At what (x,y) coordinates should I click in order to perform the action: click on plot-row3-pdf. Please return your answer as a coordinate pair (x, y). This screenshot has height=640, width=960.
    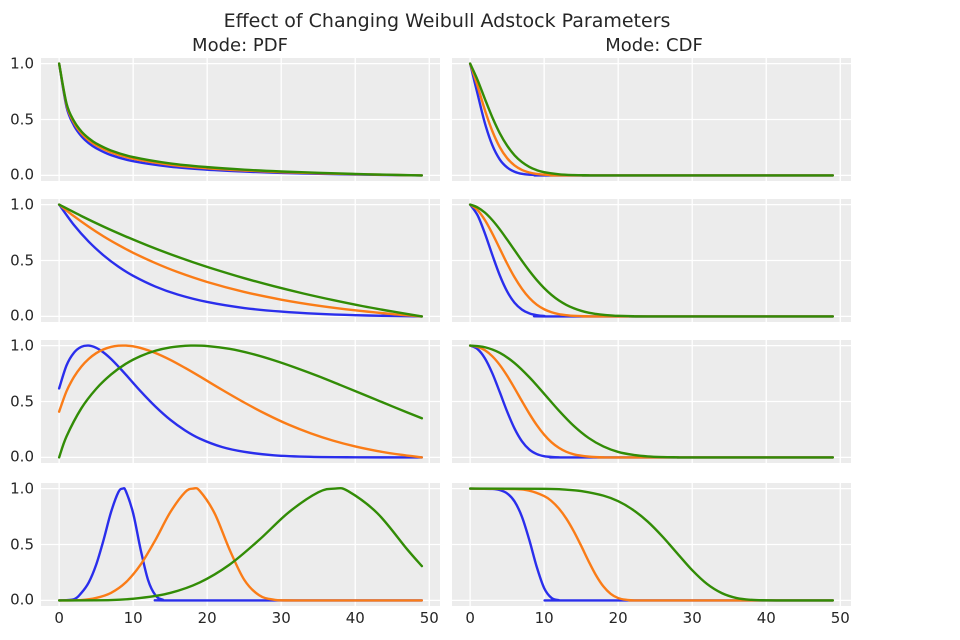
    Looking at the image, I should click on (240, 401).